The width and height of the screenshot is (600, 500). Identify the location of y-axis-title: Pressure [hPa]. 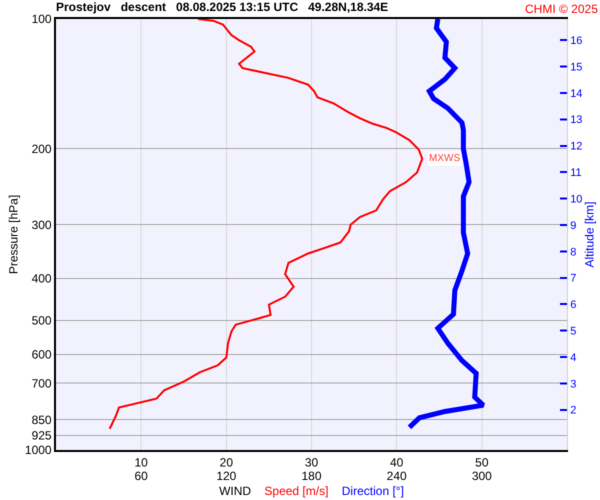
(13, 234).